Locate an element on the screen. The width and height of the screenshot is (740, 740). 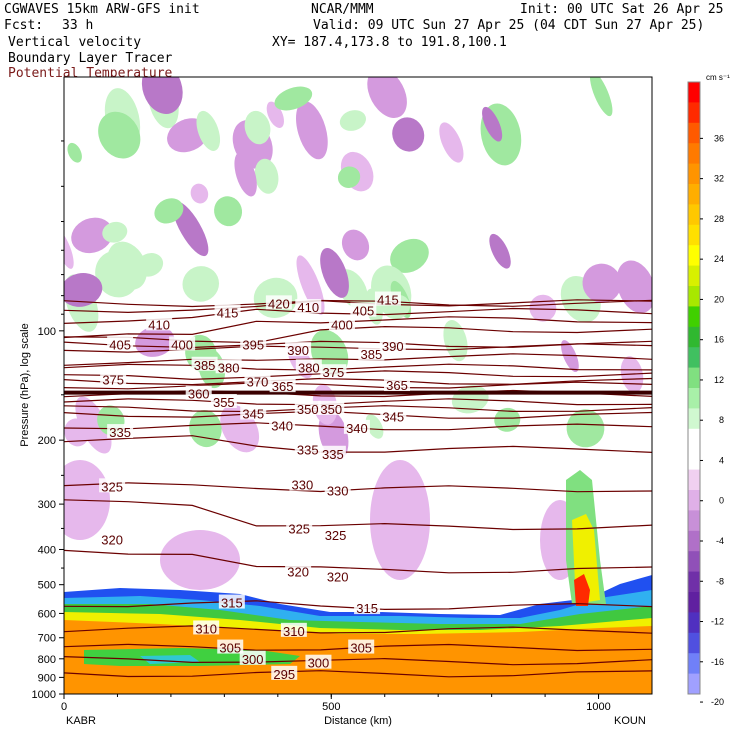
theta-label: 400 is located at coordinates (342, 324).